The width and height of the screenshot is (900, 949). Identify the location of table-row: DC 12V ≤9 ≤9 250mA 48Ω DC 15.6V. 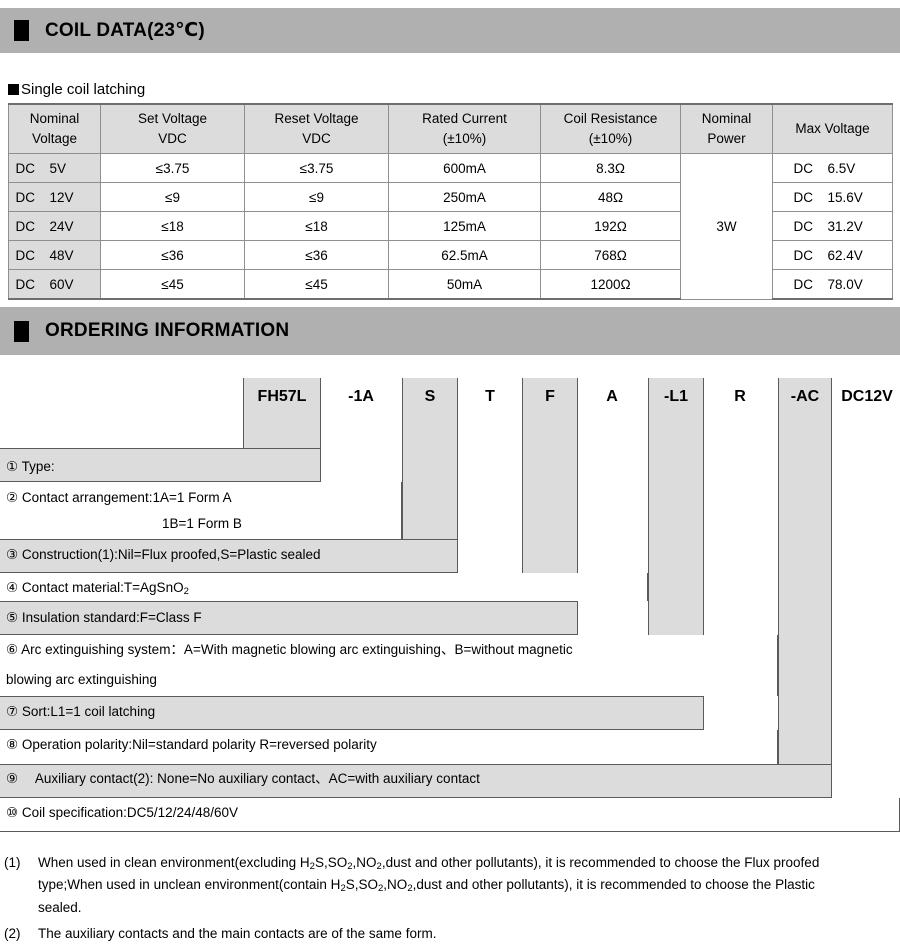
(450, 197).